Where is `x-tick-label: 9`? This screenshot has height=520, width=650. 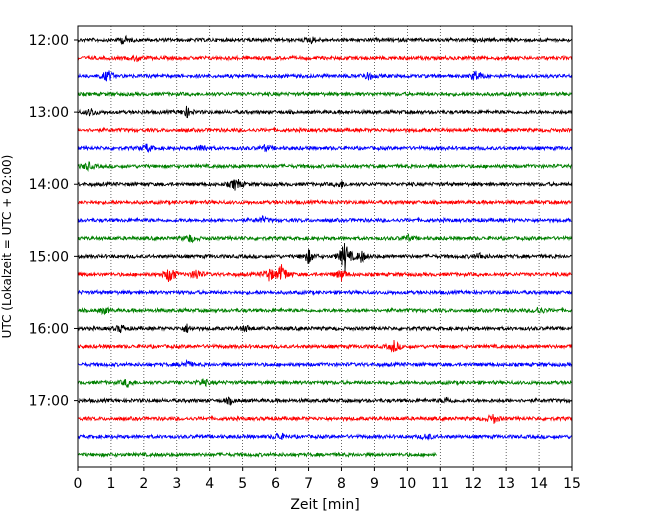 x-tick-label: 9 is located at coordinates (374, 484).